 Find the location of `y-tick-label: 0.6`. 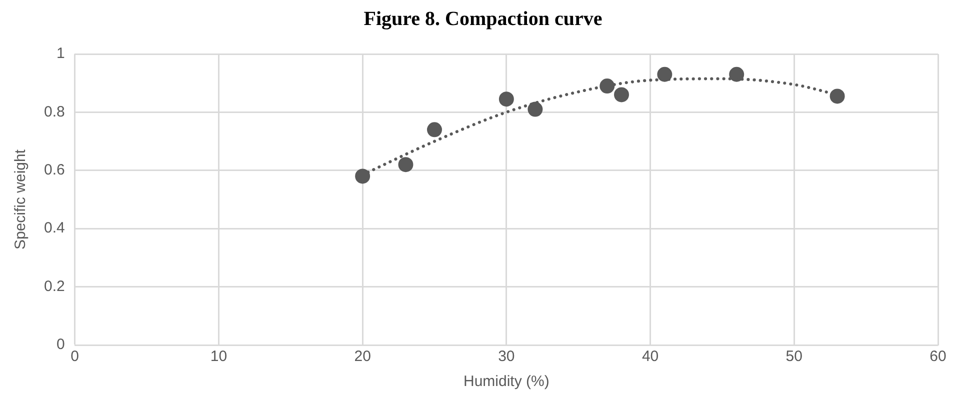

y-tick-label: 0.6 is located at coordinates (54, 170).